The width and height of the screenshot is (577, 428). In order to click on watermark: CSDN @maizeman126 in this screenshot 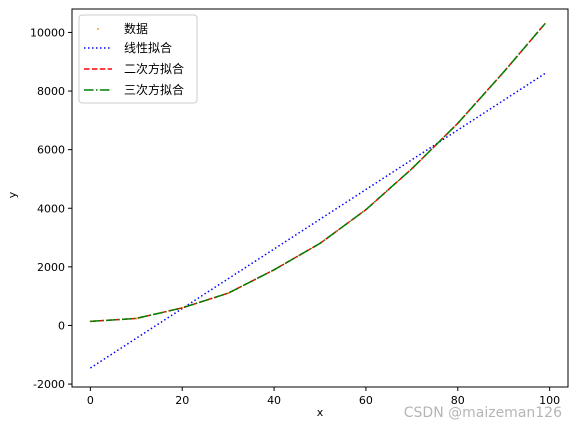, I will do `click(483, 413)`.